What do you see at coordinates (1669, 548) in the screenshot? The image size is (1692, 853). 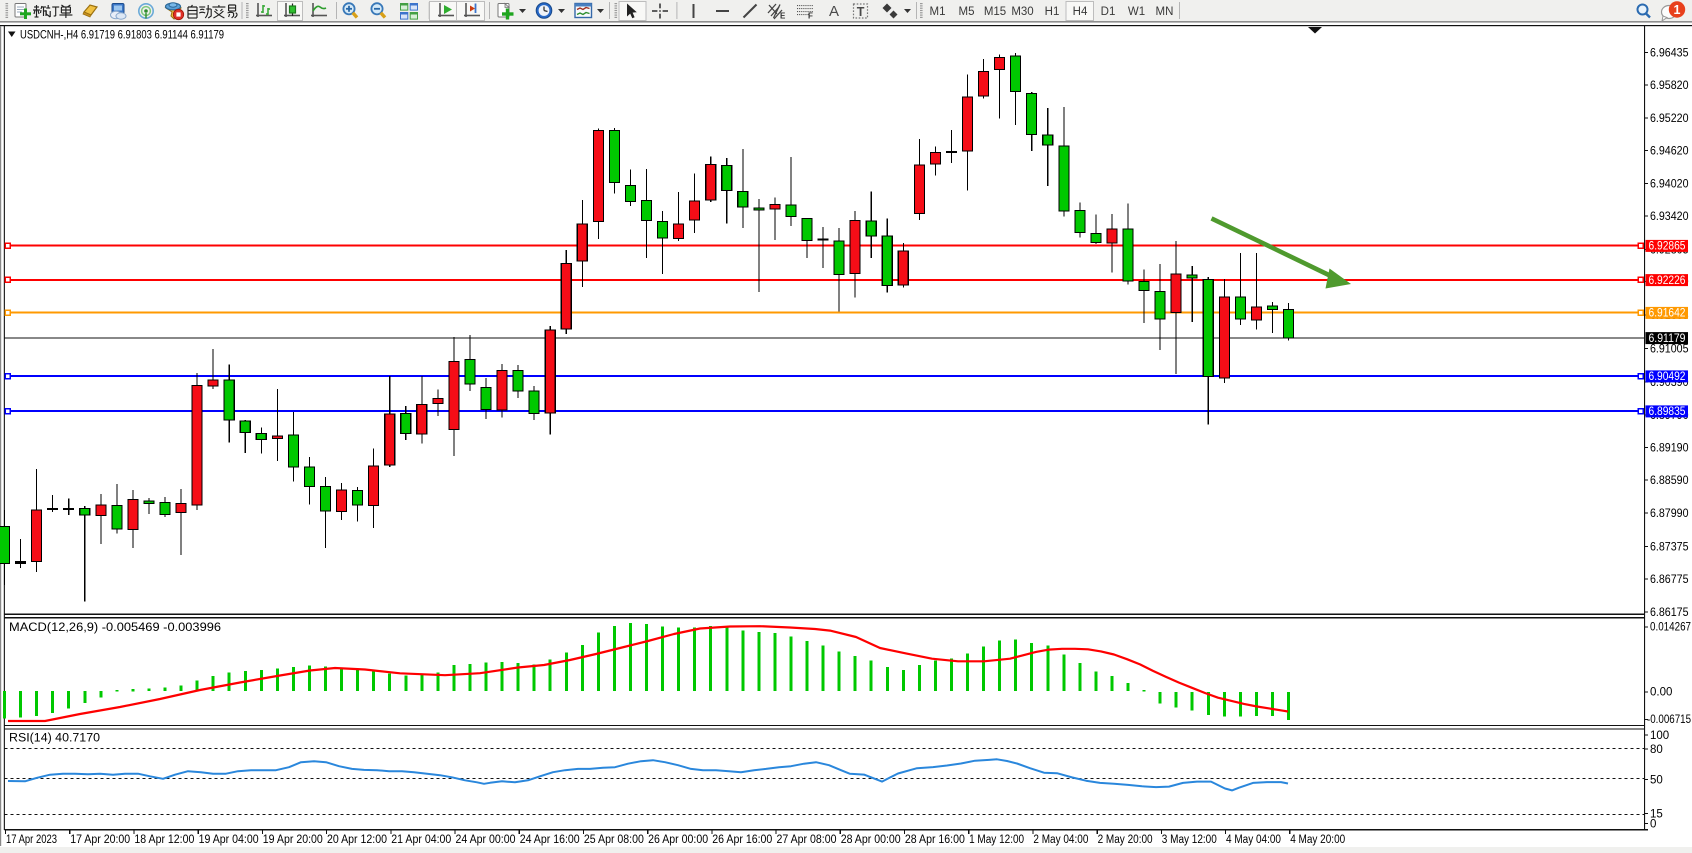 I see `svg-text: 6.87375` at bounding box center [1669, 548].